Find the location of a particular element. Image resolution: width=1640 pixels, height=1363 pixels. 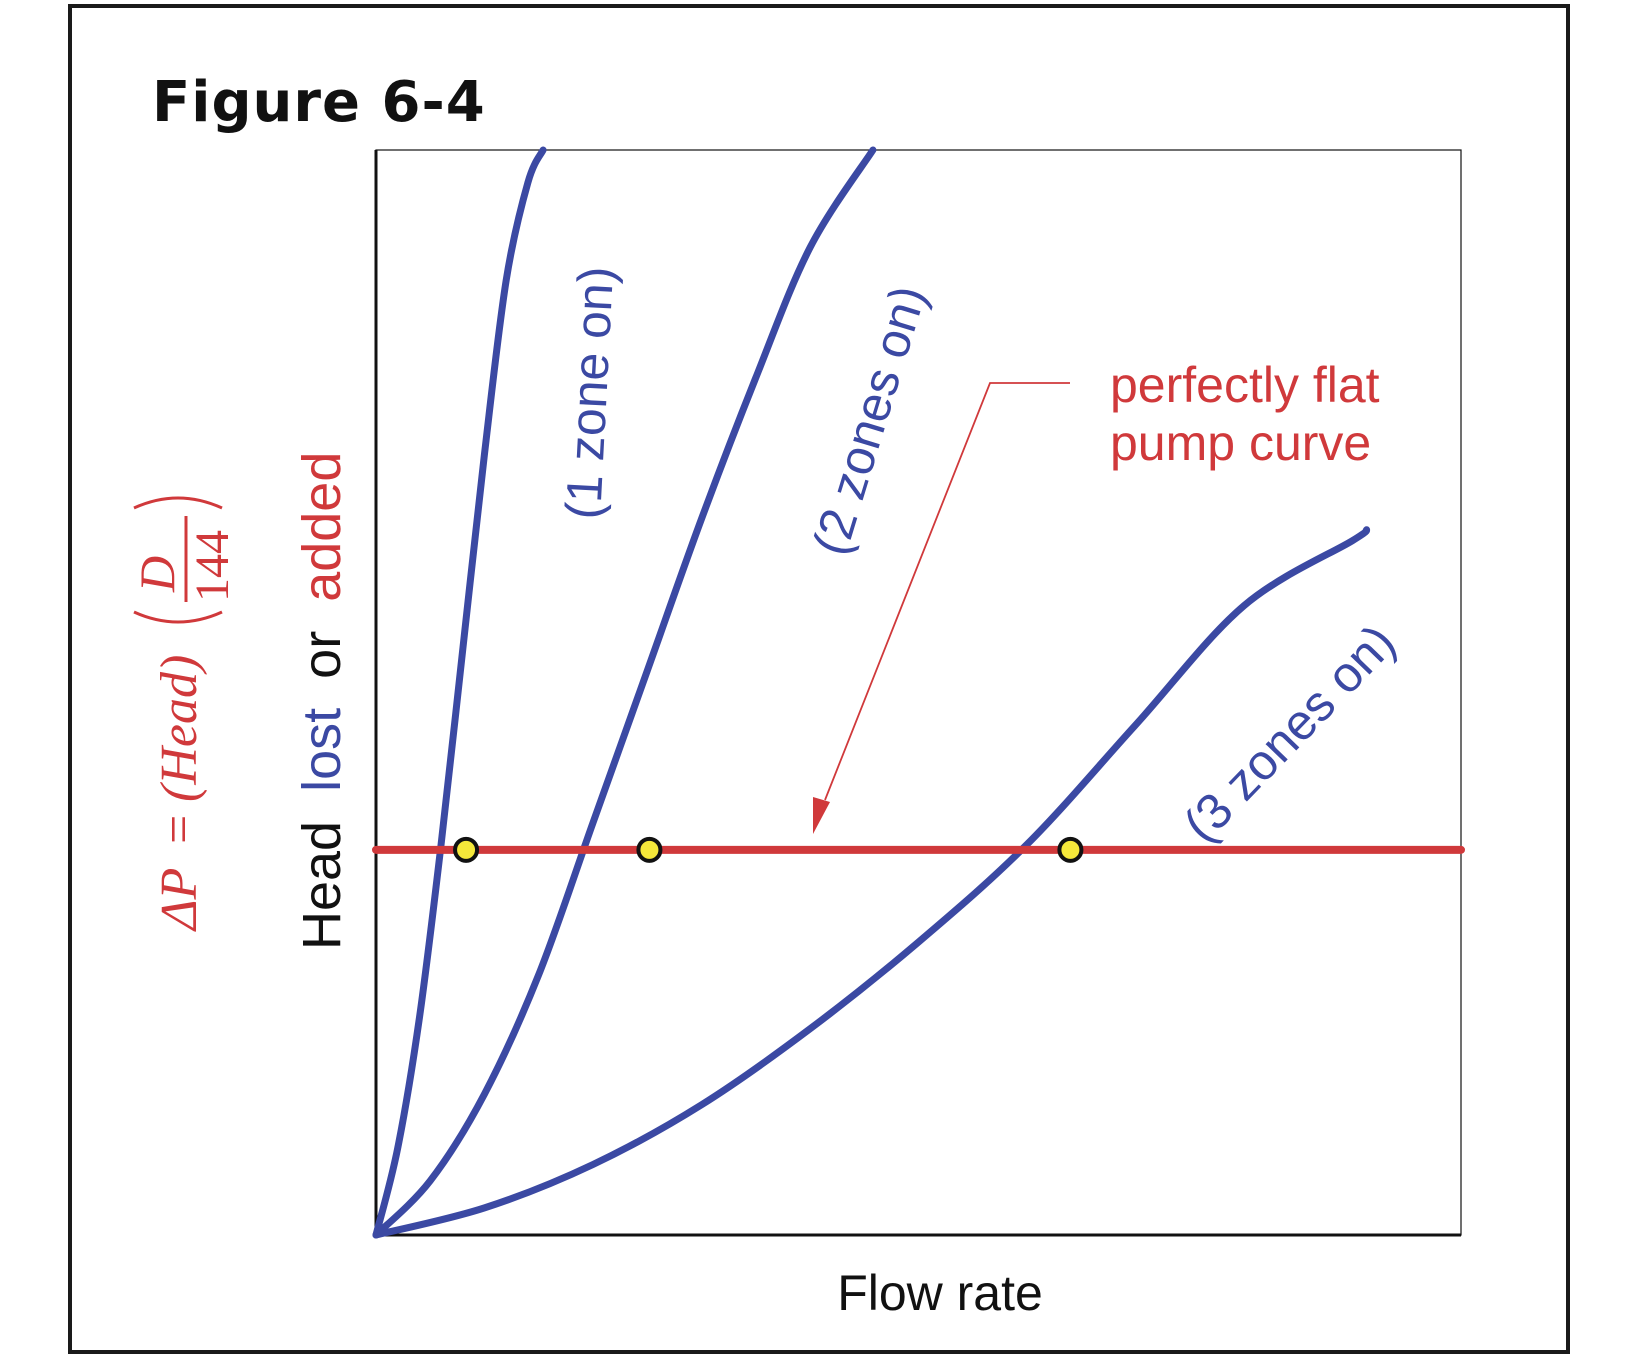

formula-numerator: D is located at coordinates (157, 574).